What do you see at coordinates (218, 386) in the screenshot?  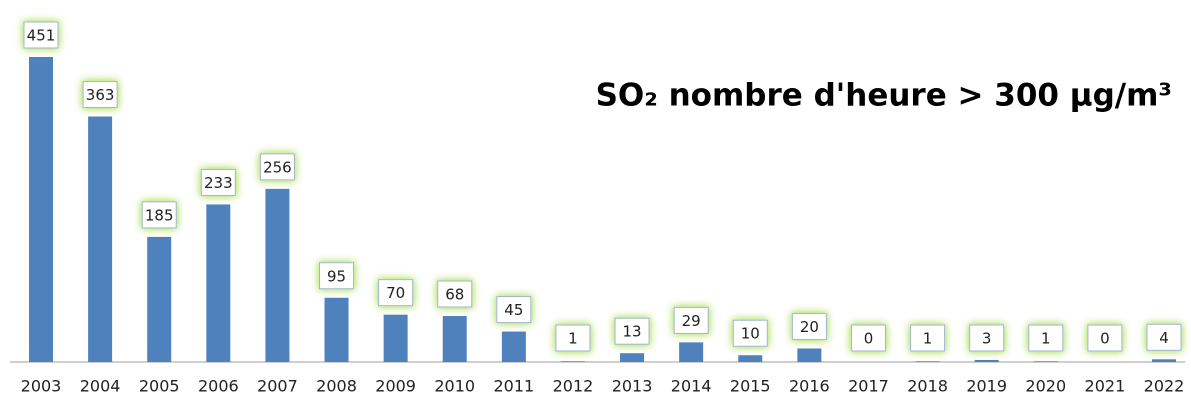 I see `x-tick-label: 2006` at bounding box center [218, 386].